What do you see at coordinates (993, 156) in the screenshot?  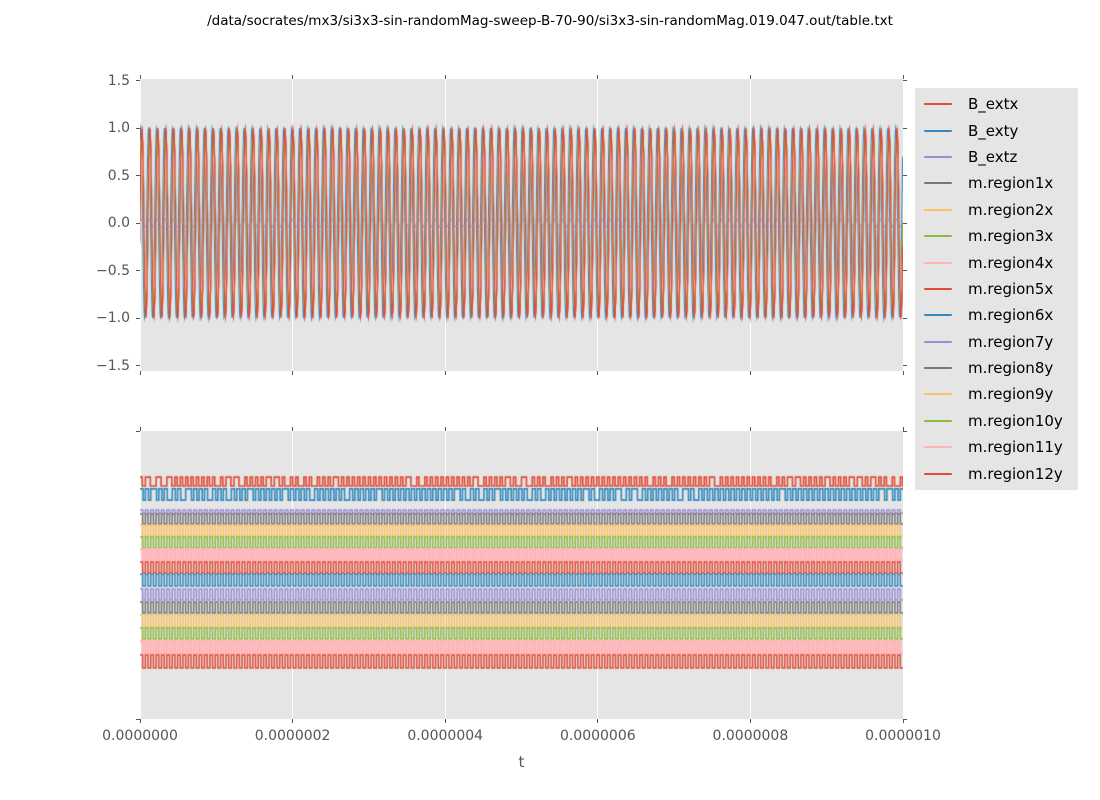 I see `legend-label: B_extz` at bounding box center [993, 156].